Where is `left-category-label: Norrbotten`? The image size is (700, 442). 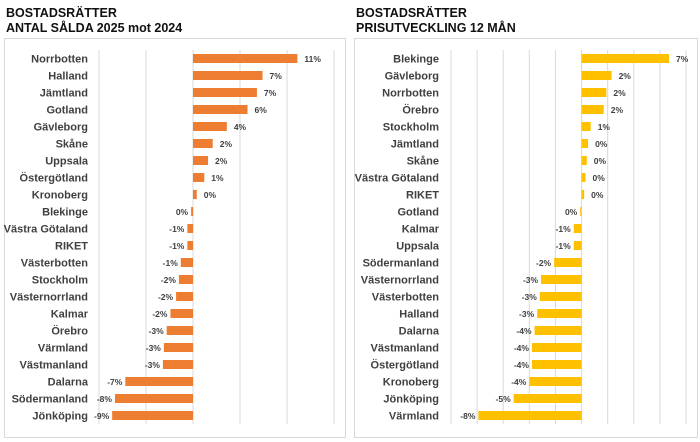 left-category-label: Norrbotten is located at coordinates (59, 60).